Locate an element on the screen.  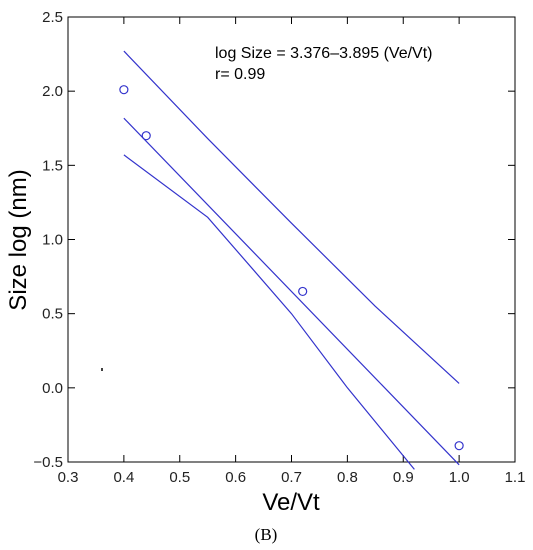
y-axis-label: Size log (nm) is located at coordinates (18, 239).